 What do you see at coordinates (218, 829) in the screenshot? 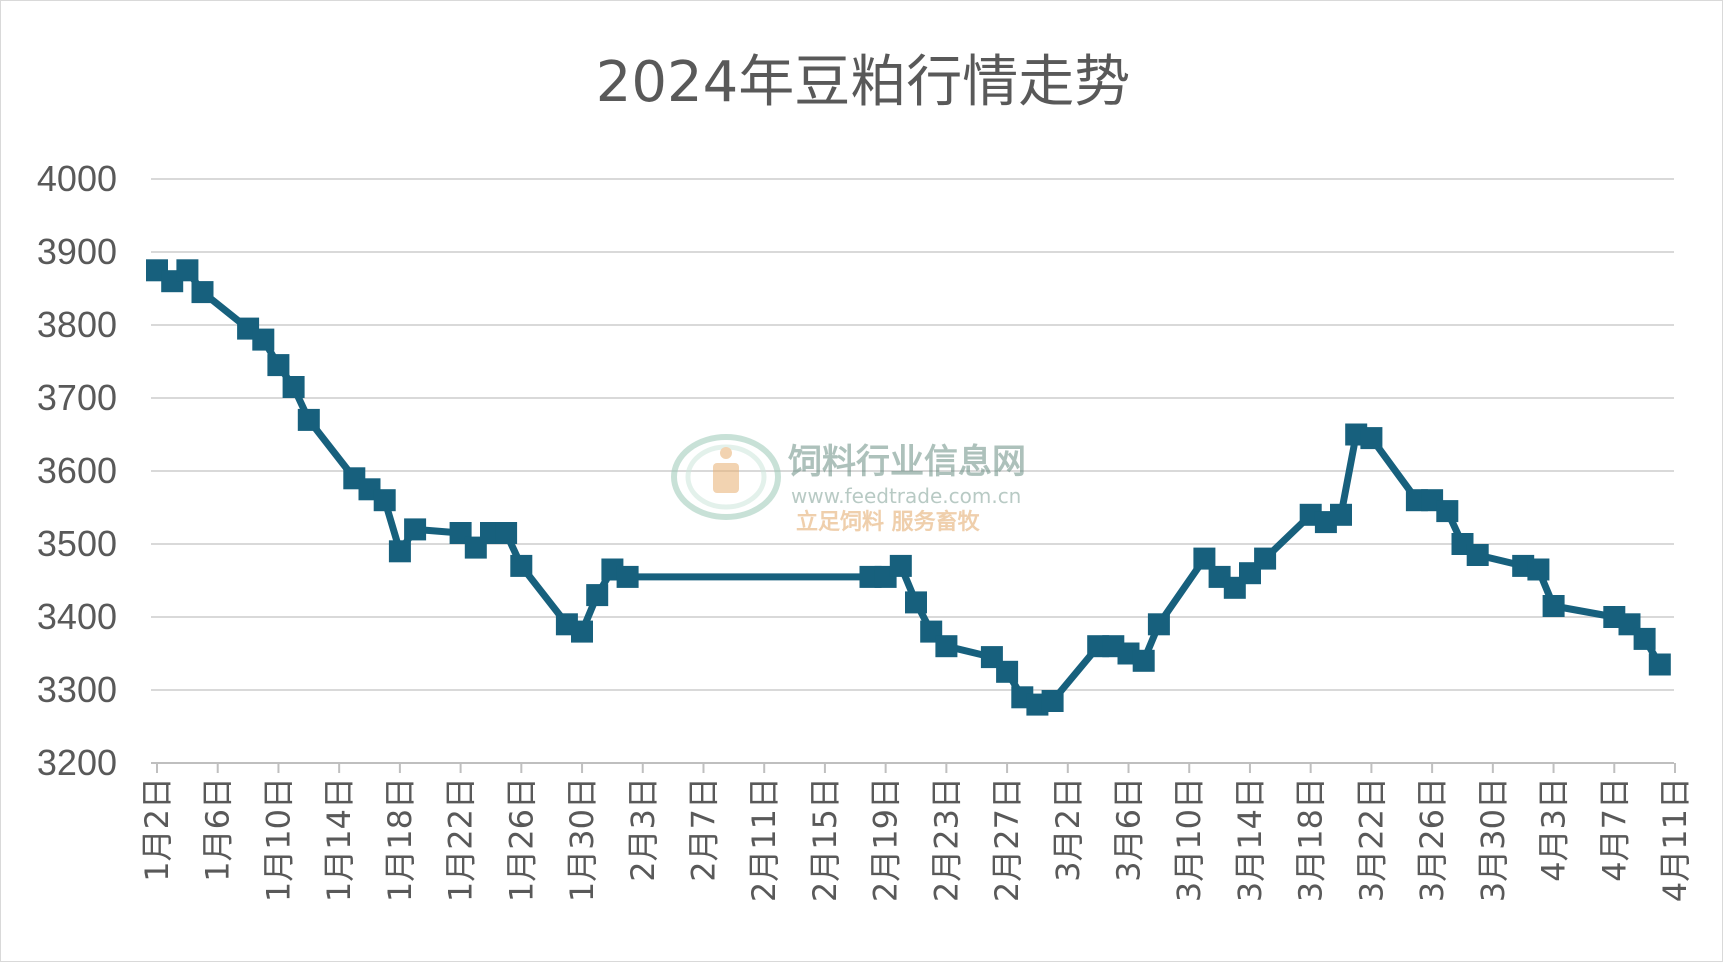
I see `x-tick-label: 1月6日` at bounding box center [218, 829].